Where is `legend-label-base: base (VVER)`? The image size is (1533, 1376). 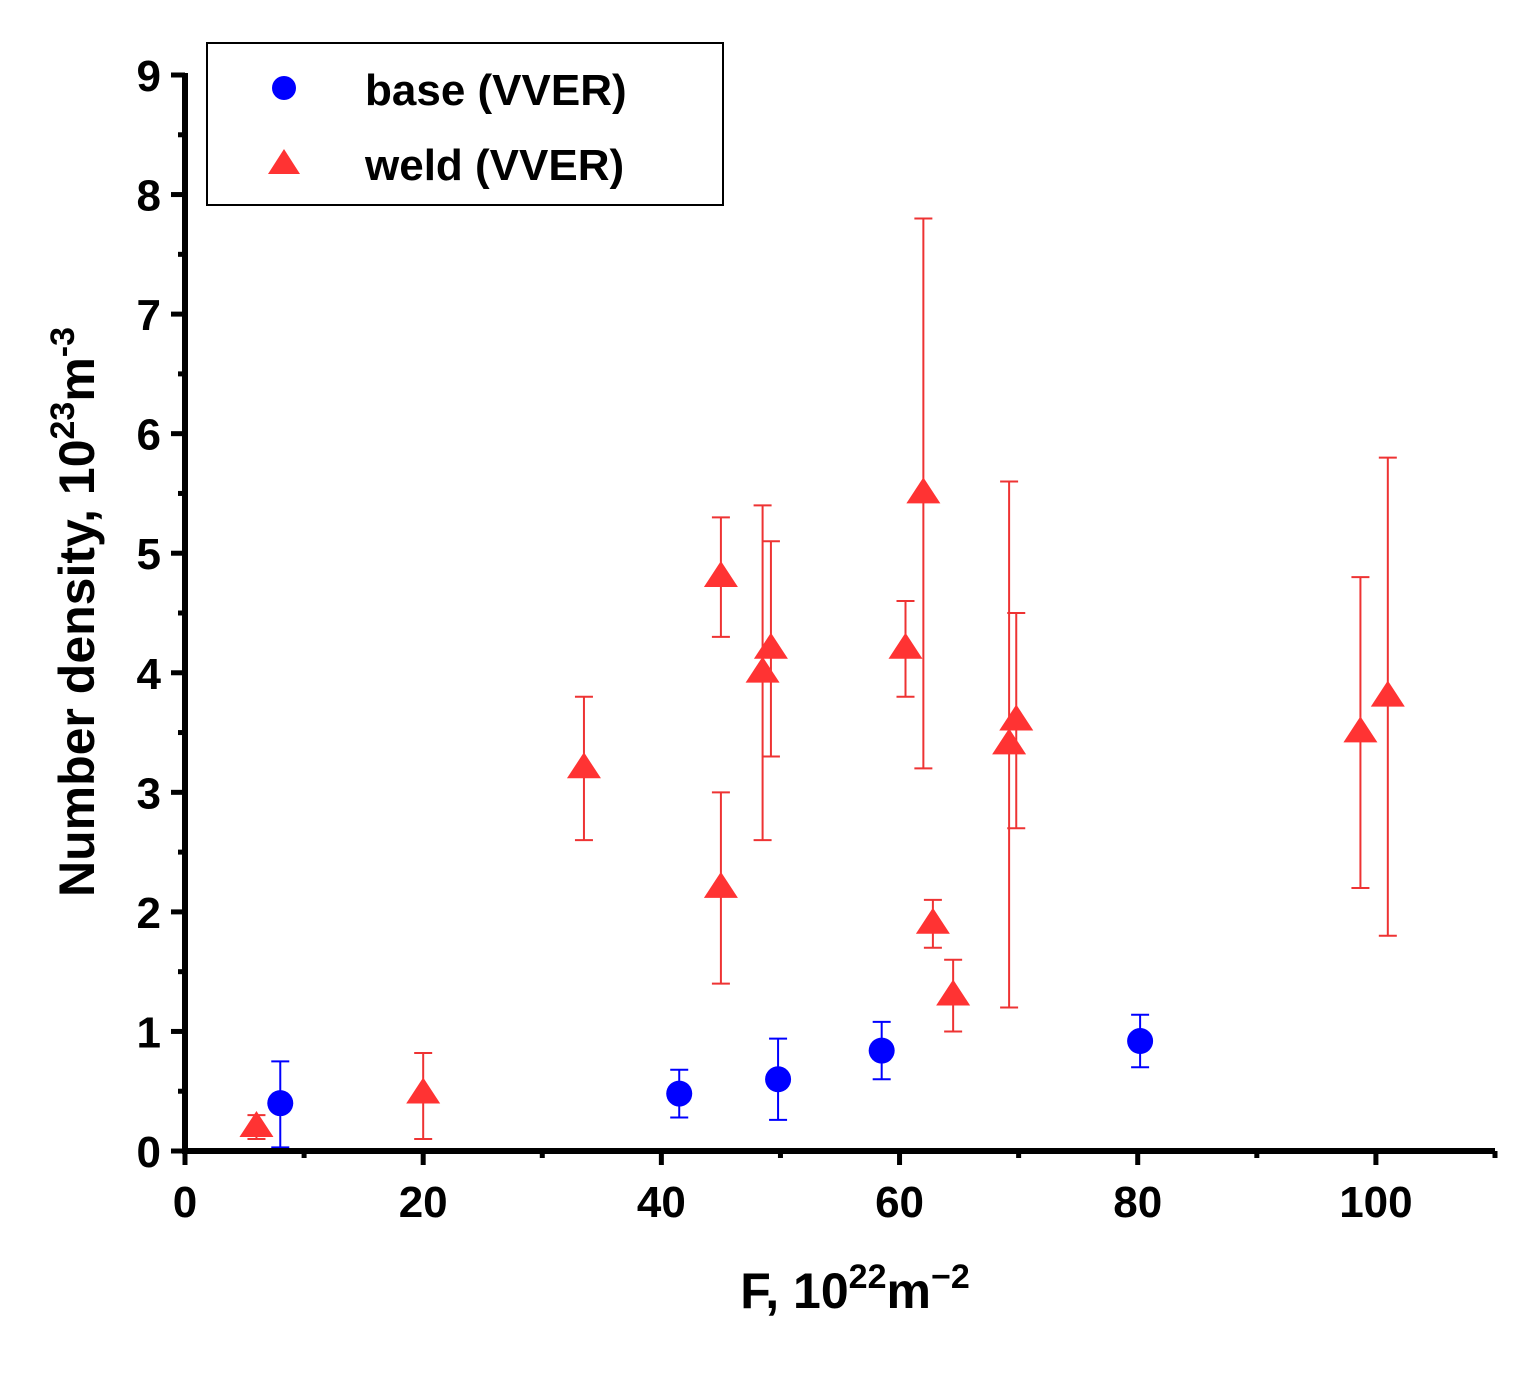
legend-label-base: base (VVER) is located at coordinates (496, 90).